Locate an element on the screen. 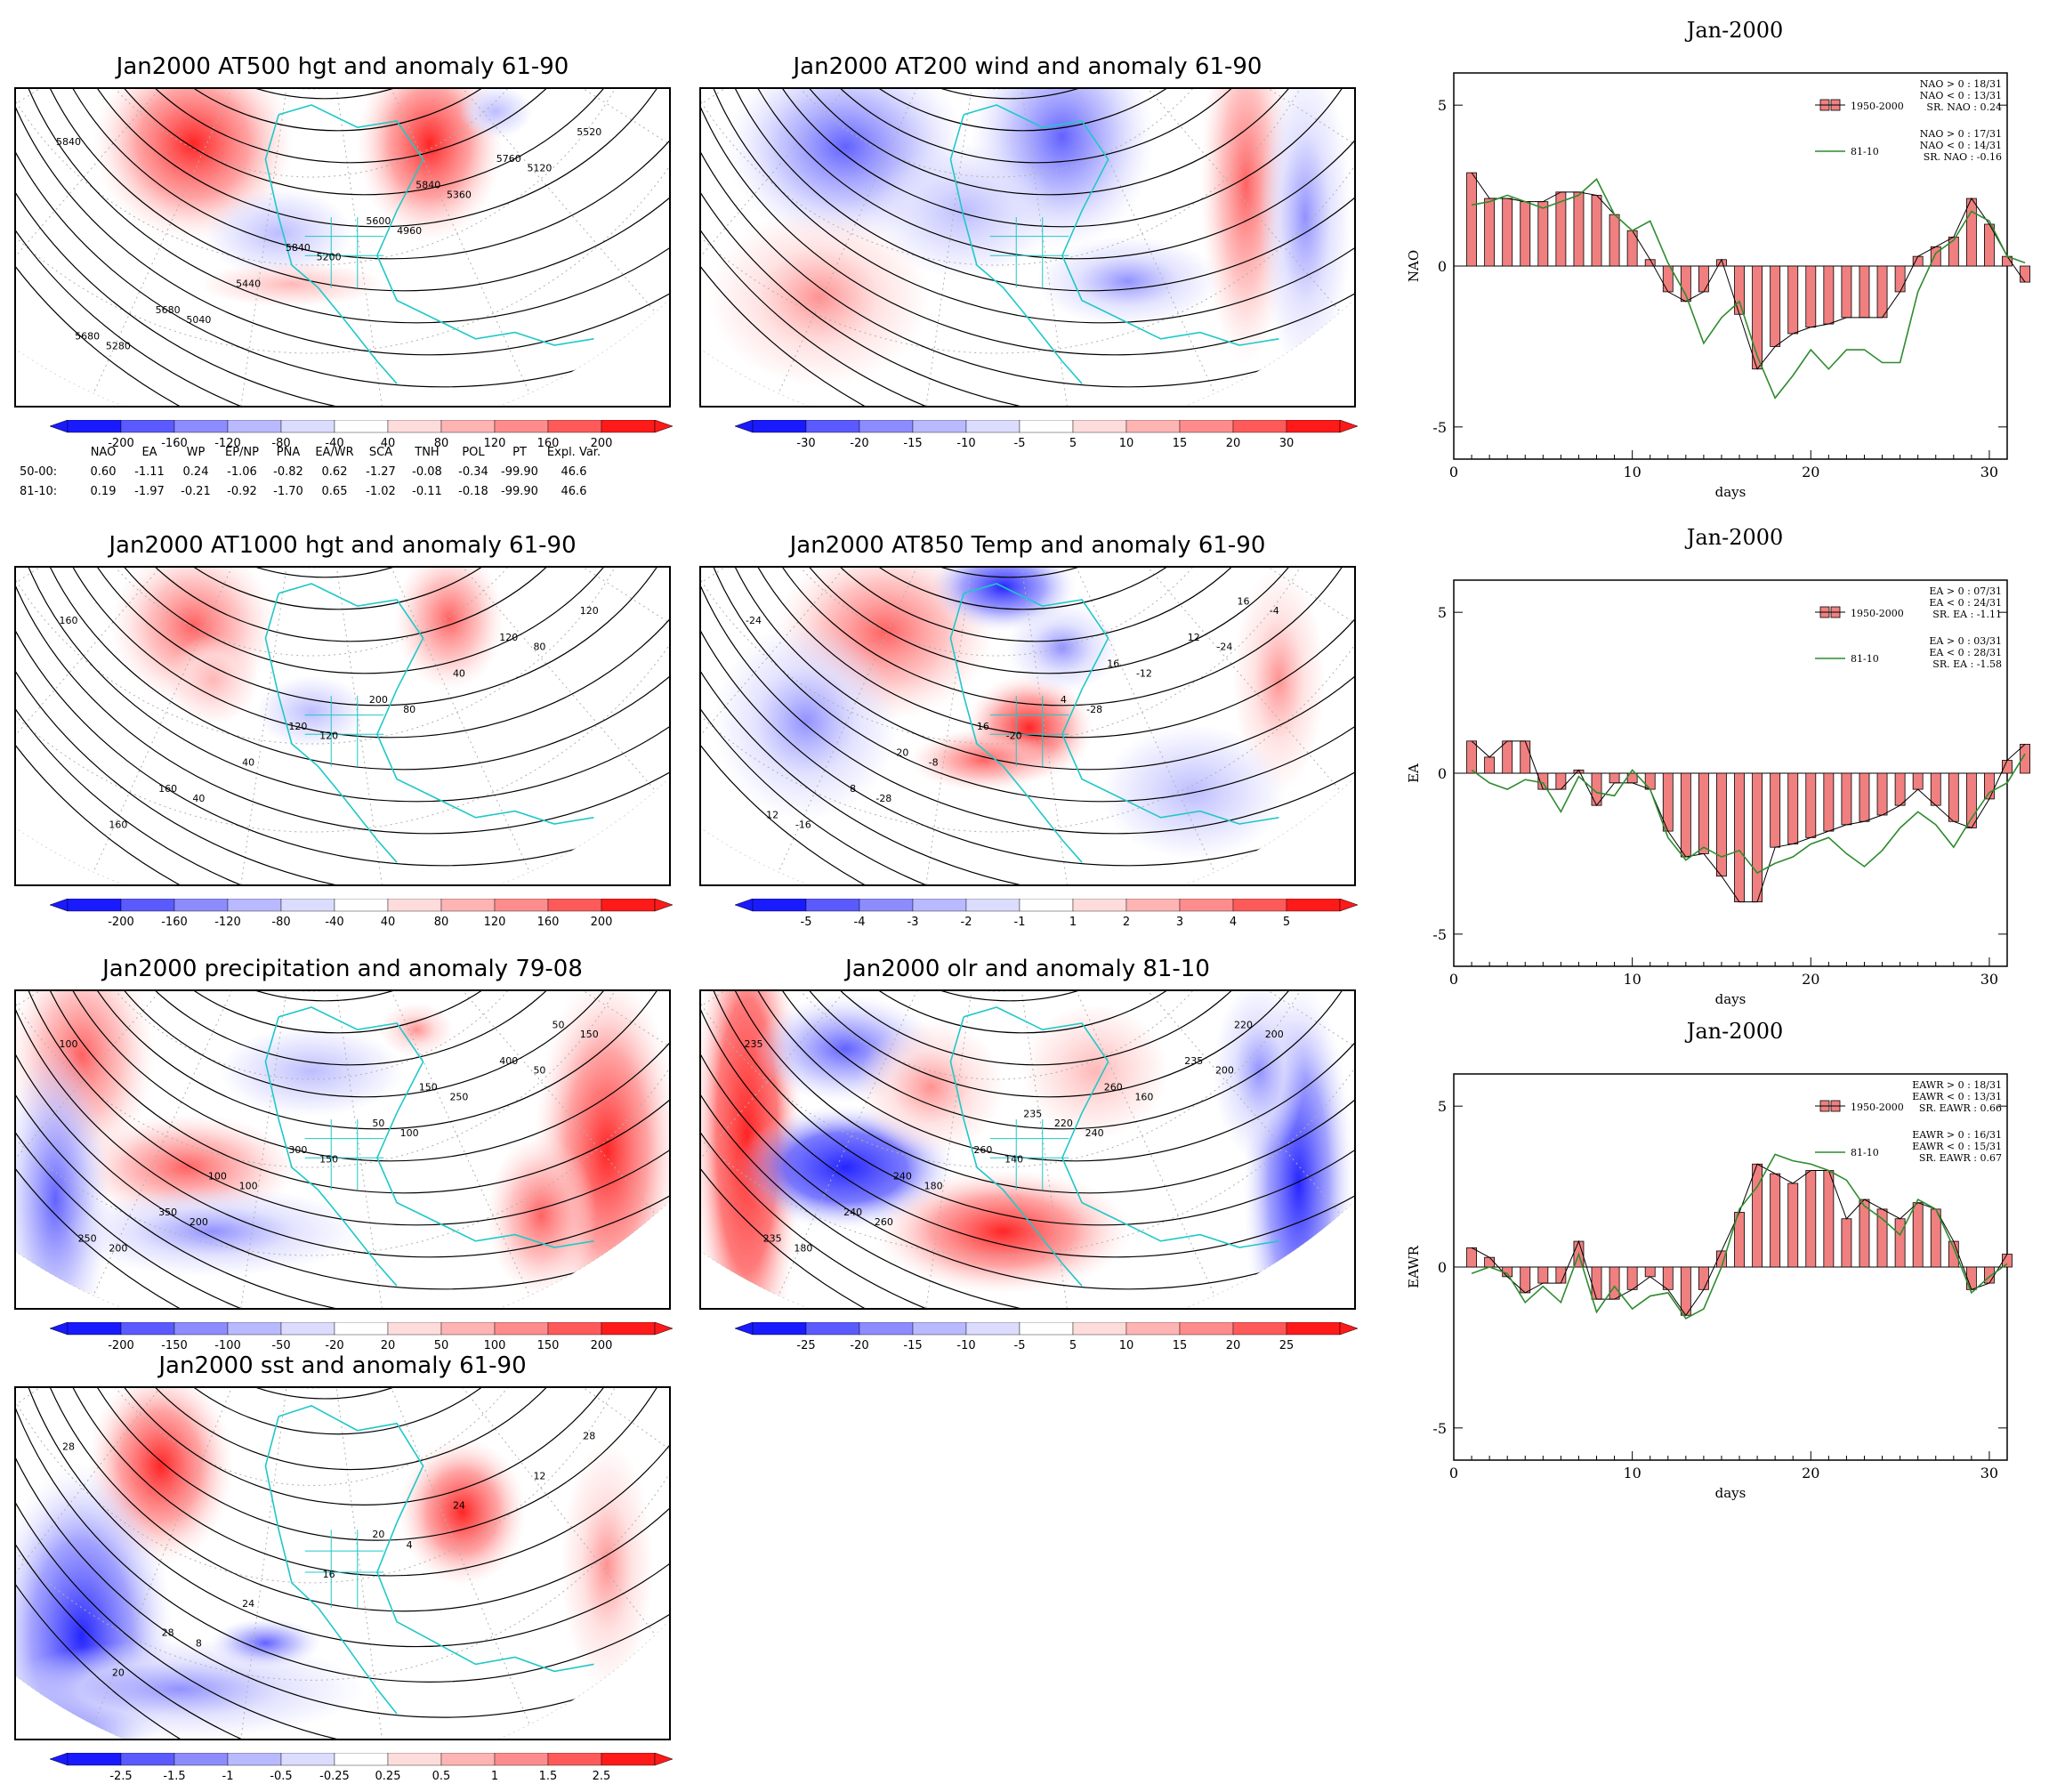  contour-label: 24 is located at coordinates (459, 1505).